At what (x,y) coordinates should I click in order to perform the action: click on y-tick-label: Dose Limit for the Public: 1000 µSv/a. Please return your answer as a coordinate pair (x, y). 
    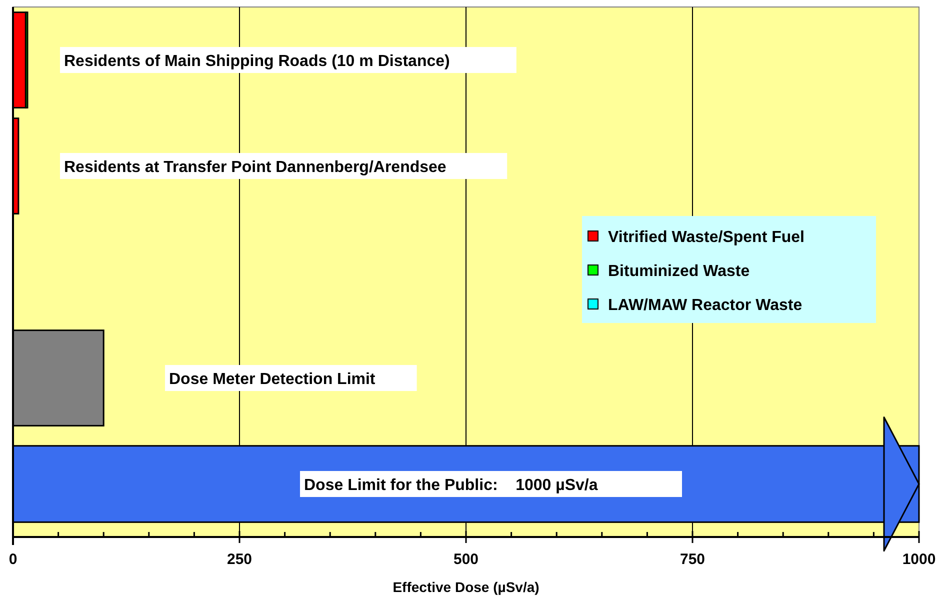
    Looking at the image, I should click on (451, 485).